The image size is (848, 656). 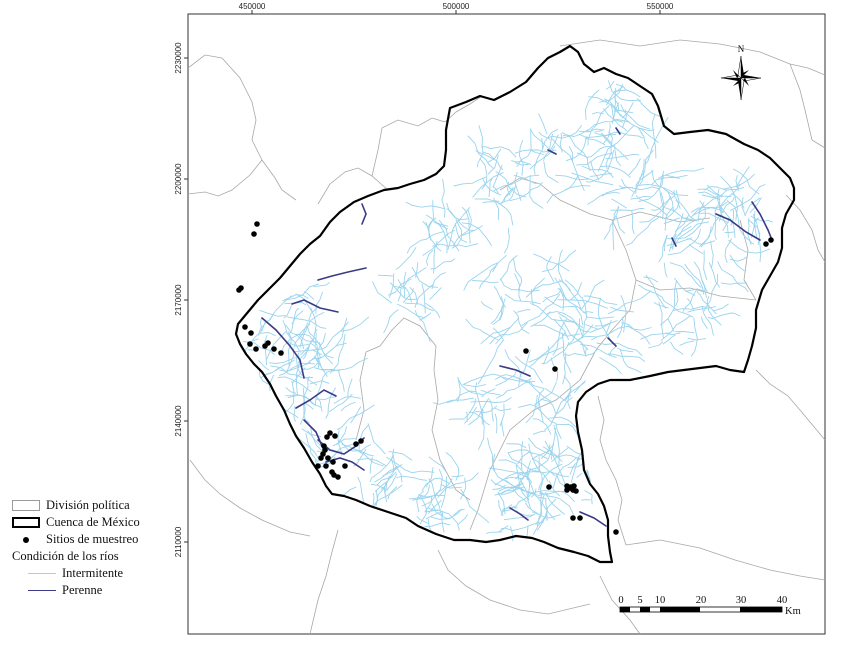 I want to click on intermitente-swatch, so click(x=42, y=573).